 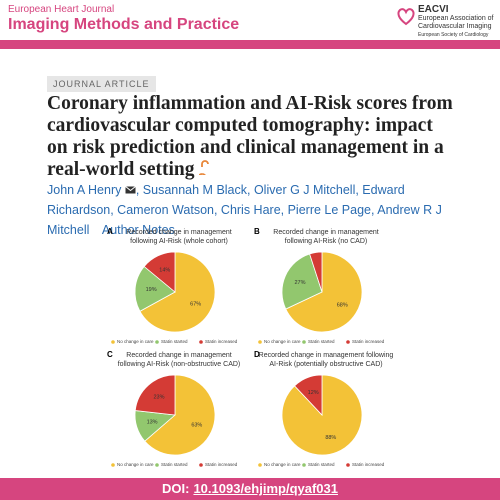 I want to click on slice-label: 67%, so click(x=195, y=305).